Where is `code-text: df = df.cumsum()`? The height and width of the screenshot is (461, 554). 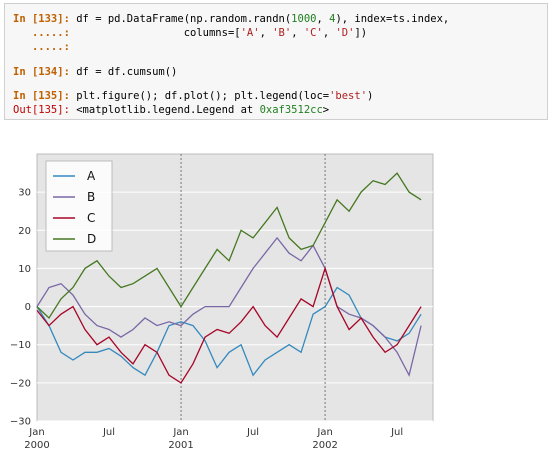
code-text: df = df.cumsum() is located at coordinates (123, 72).